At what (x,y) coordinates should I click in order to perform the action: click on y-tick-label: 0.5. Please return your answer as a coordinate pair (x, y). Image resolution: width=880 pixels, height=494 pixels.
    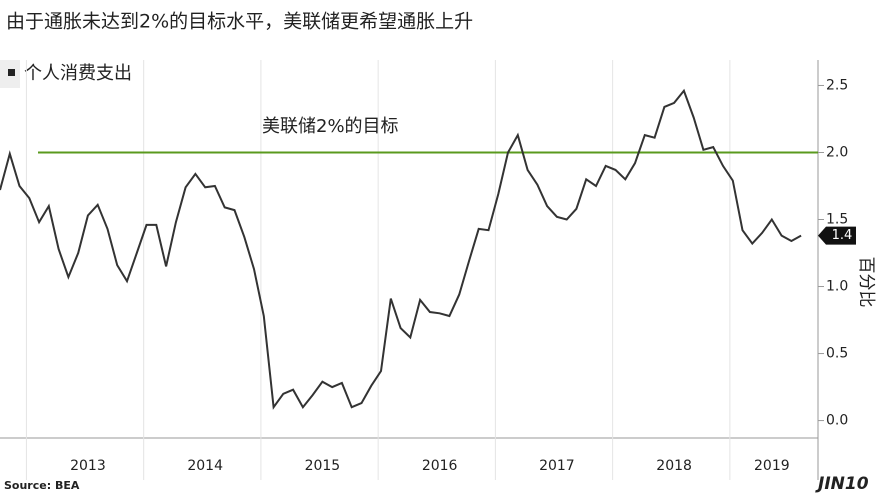
    Looking at the image, I should click on (837, 354).